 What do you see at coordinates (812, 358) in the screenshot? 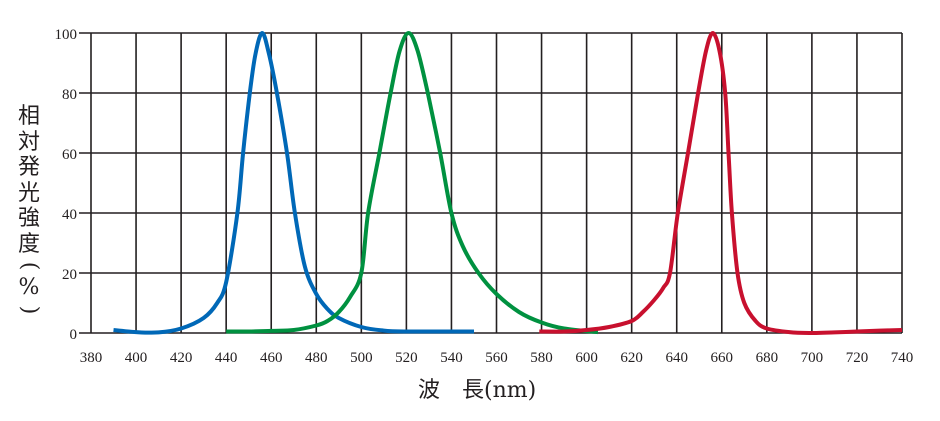
I see `x-tick-label: 700` at bounding box center [812, 358].